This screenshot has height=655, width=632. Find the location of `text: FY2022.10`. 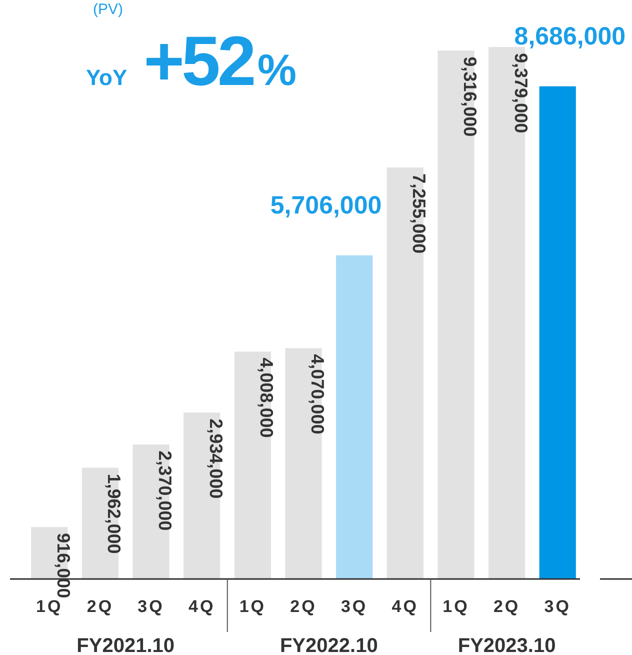

text: FY2022.10 is located at coordinates (329, 645).